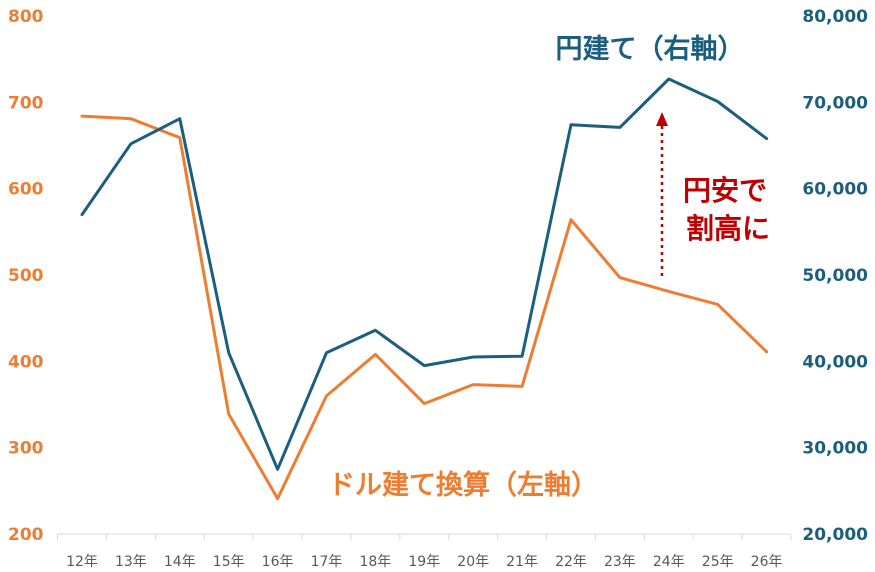 The height and width of the screenshot is (572, 875). What do you see at coordinates (620, 562) in the screenshot?
I see `x-tick-label: 23年` at bounding box center [620, 562].